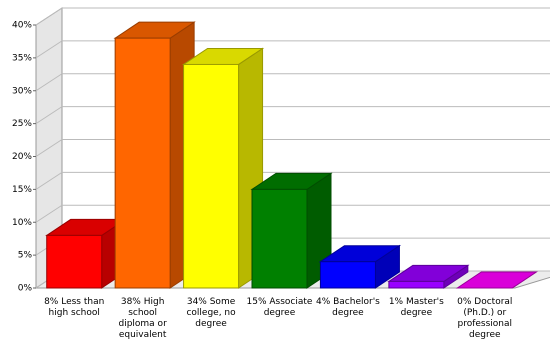 The width and height of the screenshot is (550, 350). I want to click on y-tick-label: 25%, so click(22, 124).